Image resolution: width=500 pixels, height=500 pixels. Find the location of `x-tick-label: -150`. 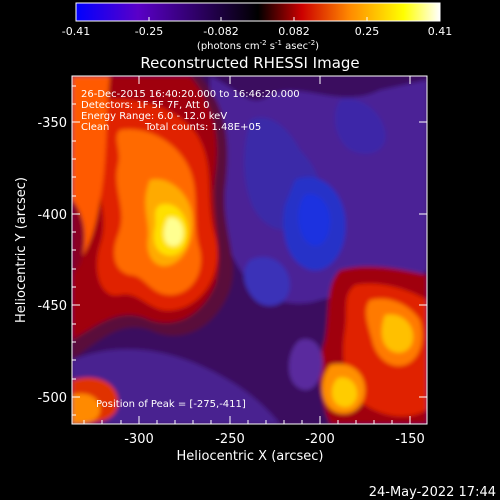

x-tick-label: -150 is located at coordinates (410, 439).